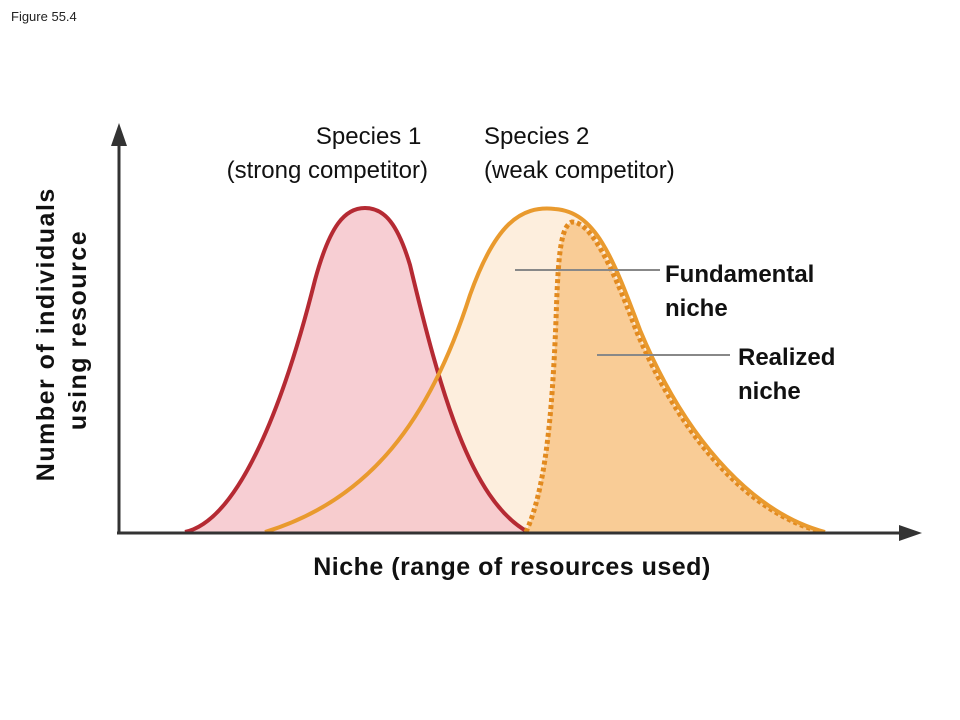 This screenshot has height=720, width=960. Describe the element at coordinates (62, 330) in the screenshot. I see `y-axis-title: Number of individuals using resource` at that location.